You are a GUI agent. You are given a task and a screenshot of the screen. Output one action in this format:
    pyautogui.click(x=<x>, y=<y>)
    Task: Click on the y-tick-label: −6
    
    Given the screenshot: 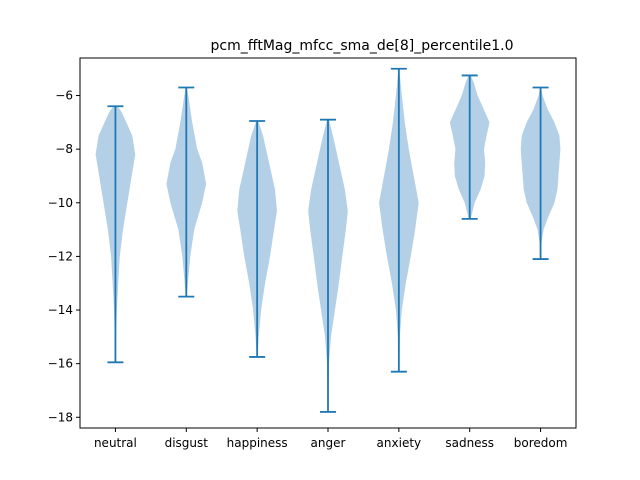 What is the action you would take?
    pyautogui.click(x=64, y=96)
    